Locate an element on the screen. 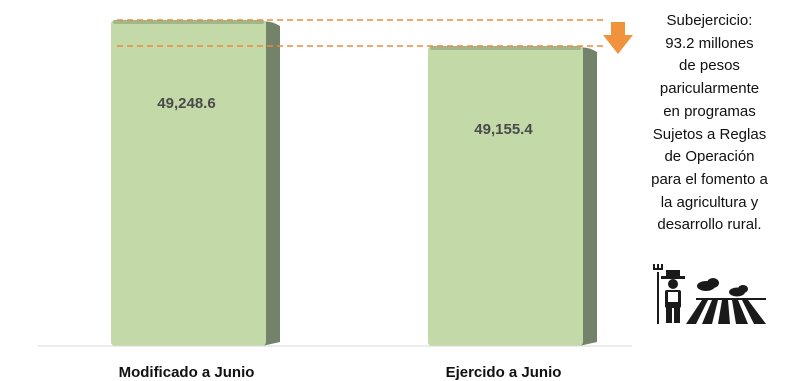 The image size is (787, 381). note-line: paricularmente is located at coordinates (709, 89).